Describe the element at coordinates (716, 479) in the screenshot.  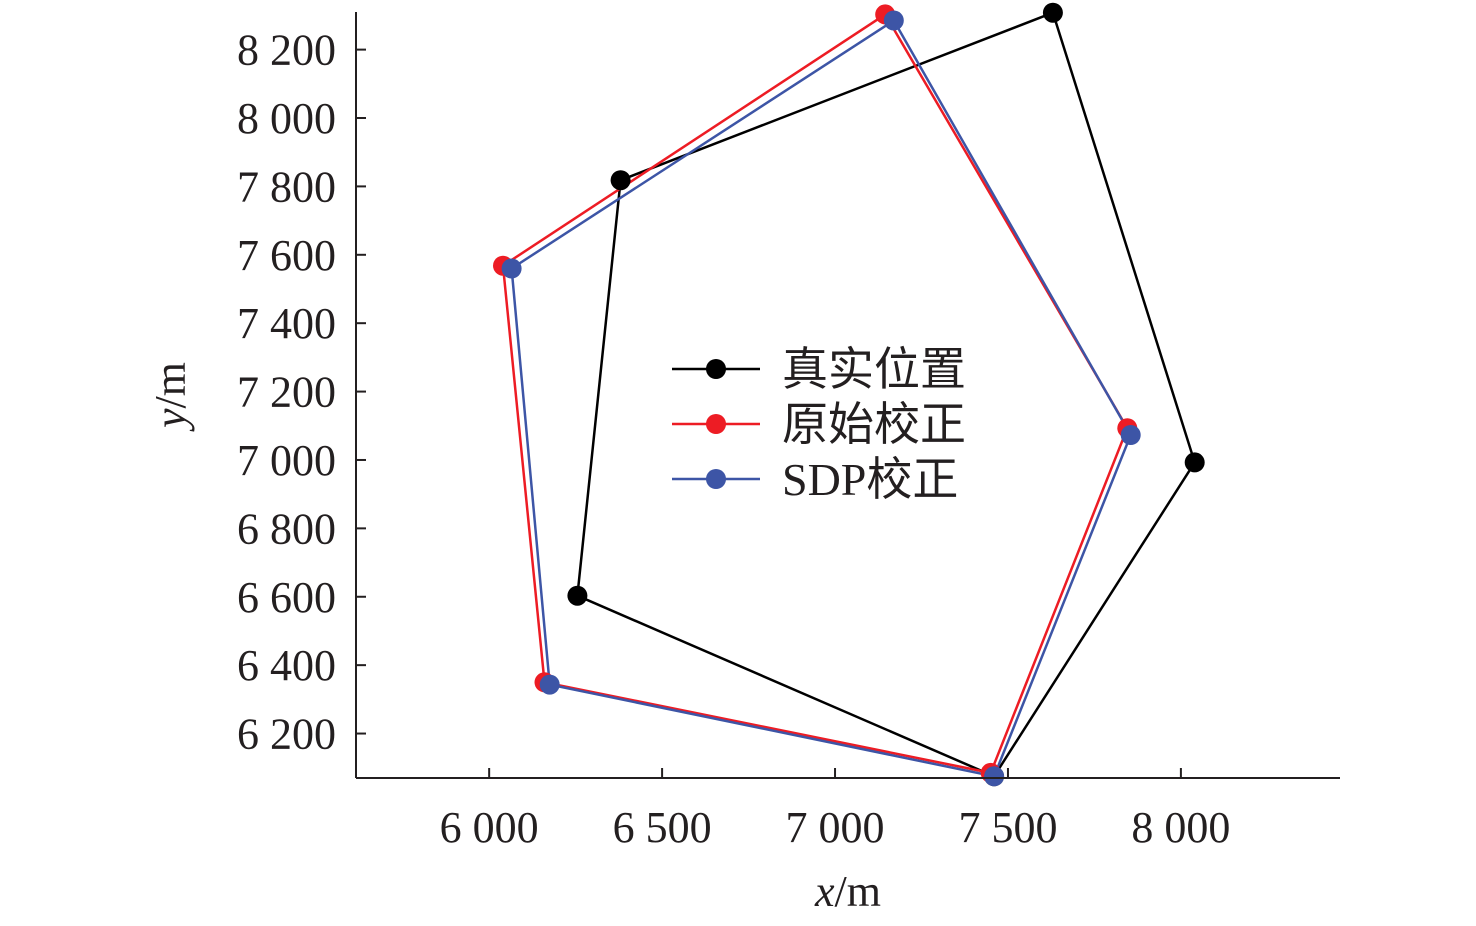
I see `legend-marker-sdp-correction` at that location.